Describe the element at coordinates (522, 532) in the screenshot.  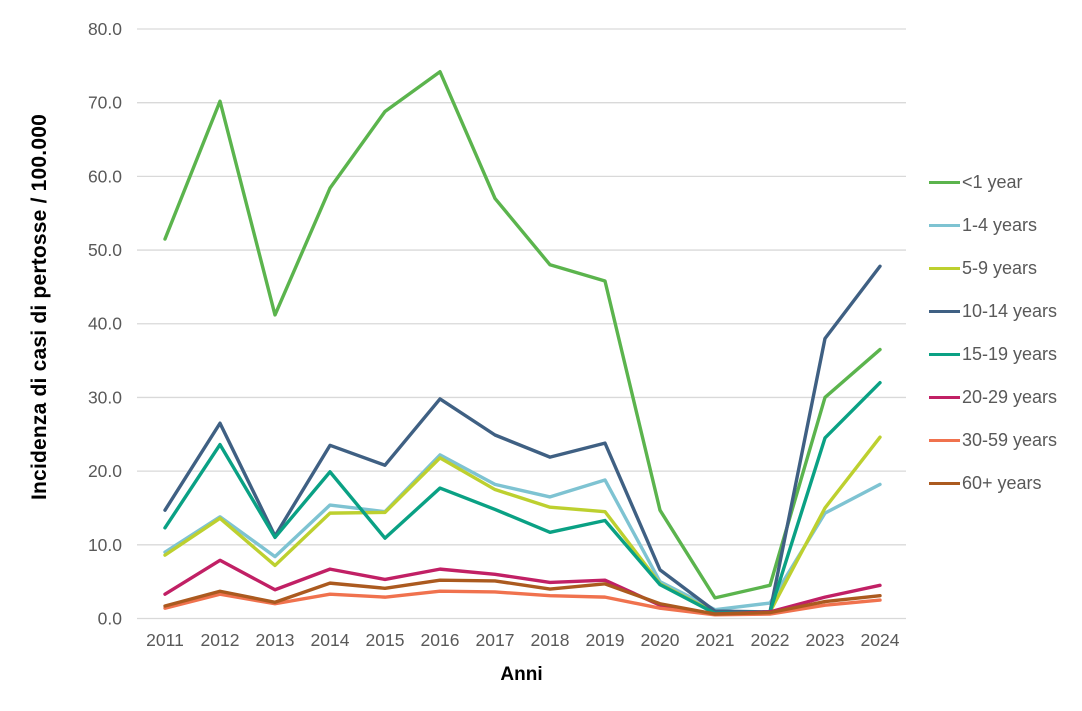
I see `series-line-1-4-years` at that location.